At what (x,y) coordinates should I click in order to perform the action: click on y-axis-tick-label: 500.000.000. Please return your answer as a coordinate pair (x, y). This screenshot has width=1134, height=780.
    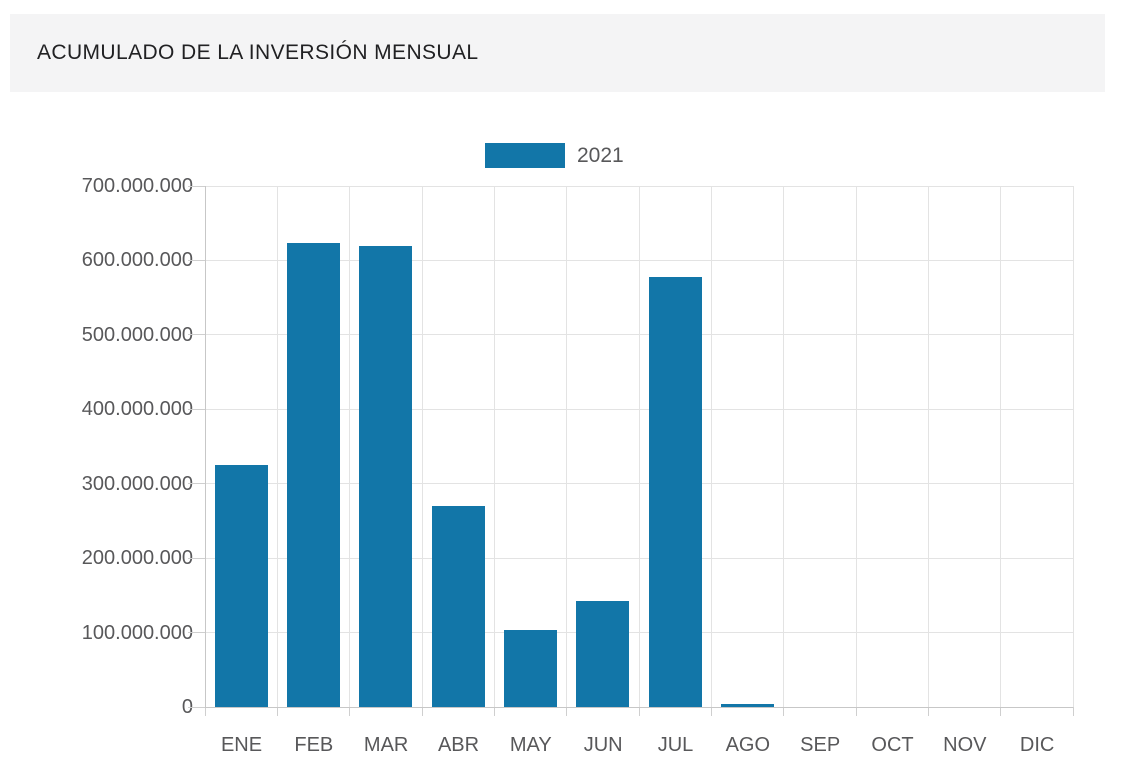
    Looking at the image, I should click on (137, 334).